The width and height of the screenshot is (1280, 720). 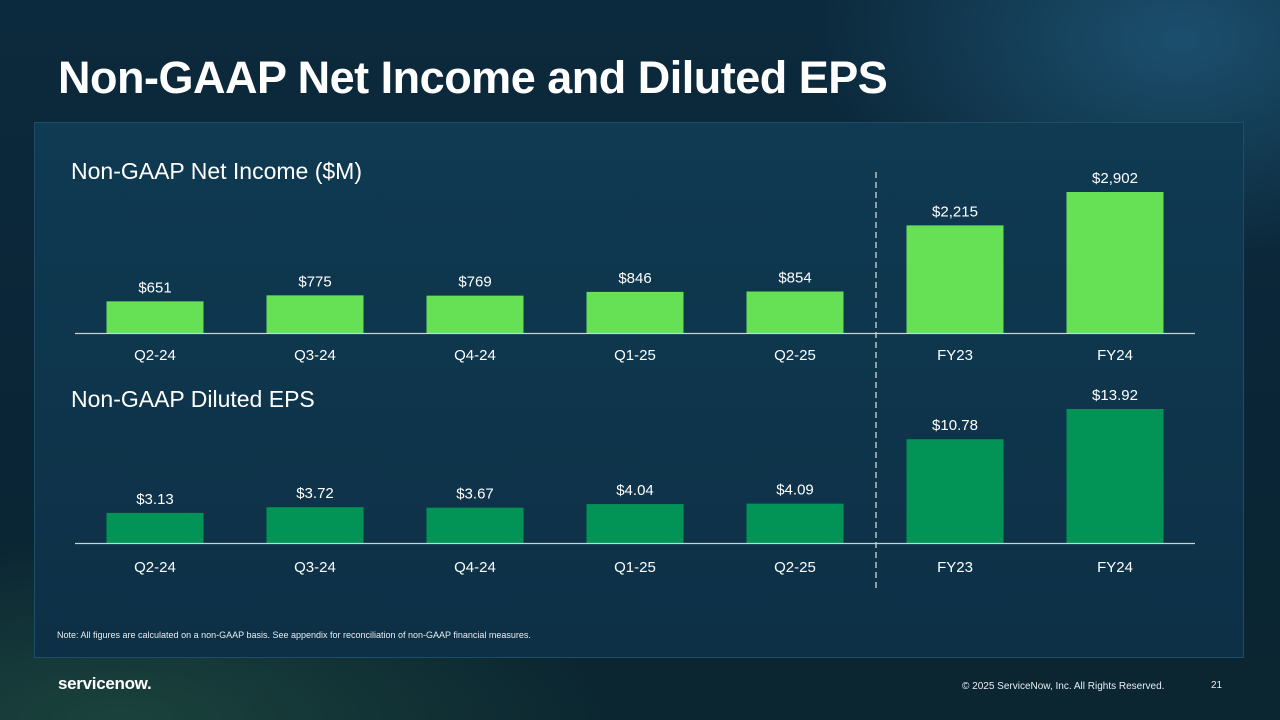 I want to click on eps-value-label: $4.09, so click(x=795, y=490).